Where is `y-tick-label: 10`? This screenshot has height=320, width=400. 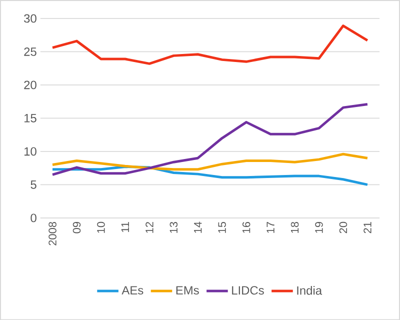 y-tick-label: 10 is located at coordinates (30, 151).